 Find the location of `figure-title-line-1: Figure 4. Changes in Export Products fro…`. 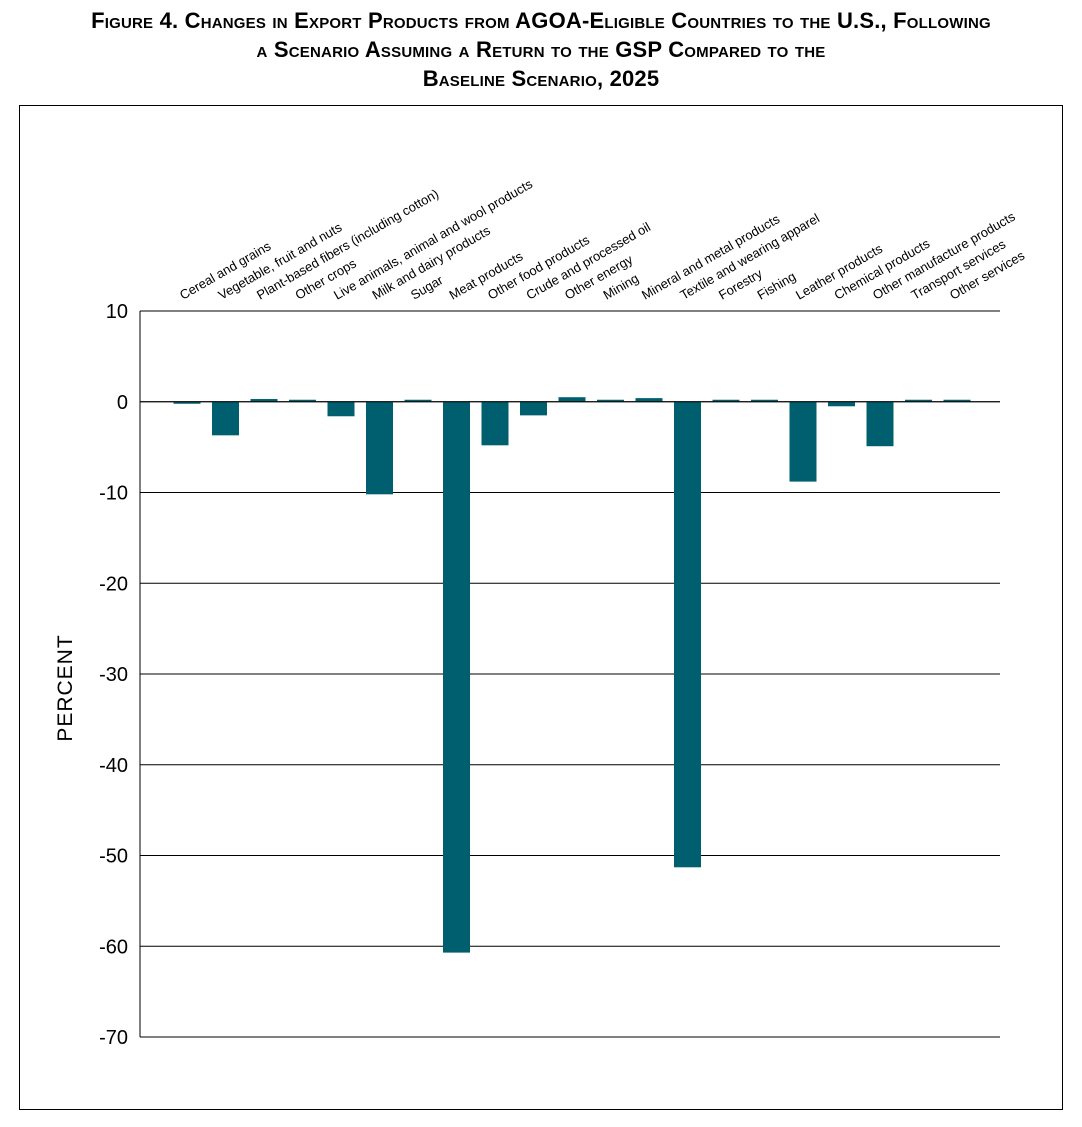

figure-title-line-1: Figure 4. Changes in Export Products fro… is located at coordinates (541, 20).